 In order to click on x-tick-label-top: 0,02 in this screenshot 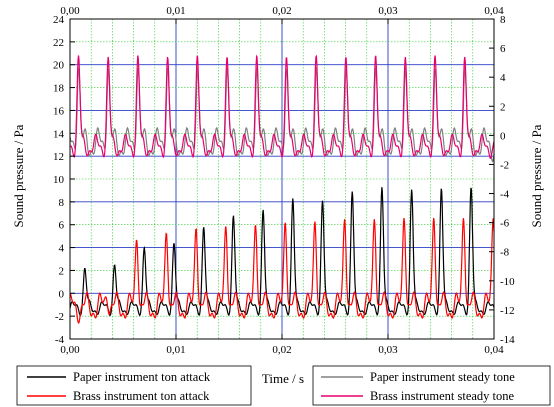, I will do `click(281, 11)`.